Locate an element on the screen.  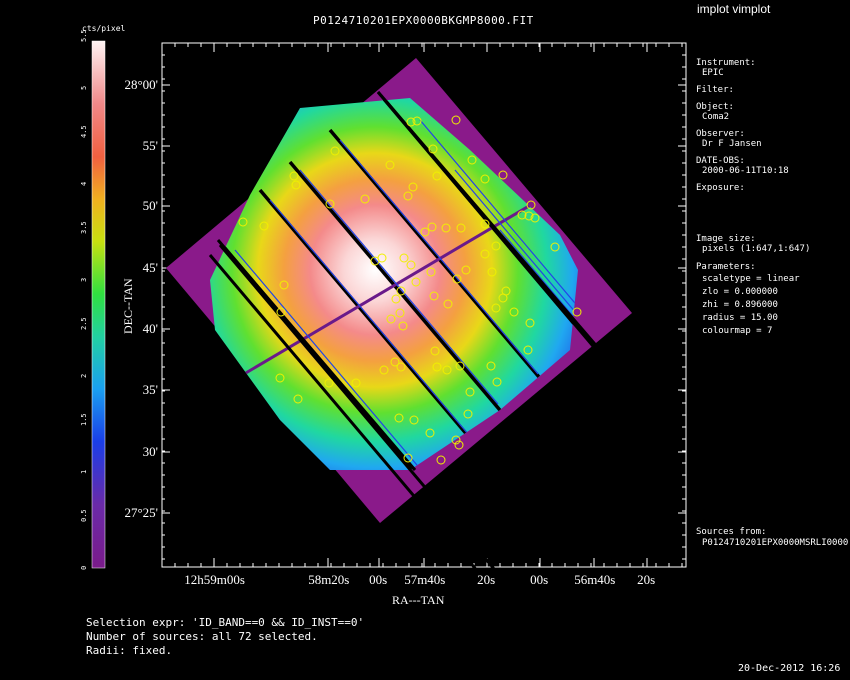
info-value: Dr F Jansen is located at coordinates (732, 144).